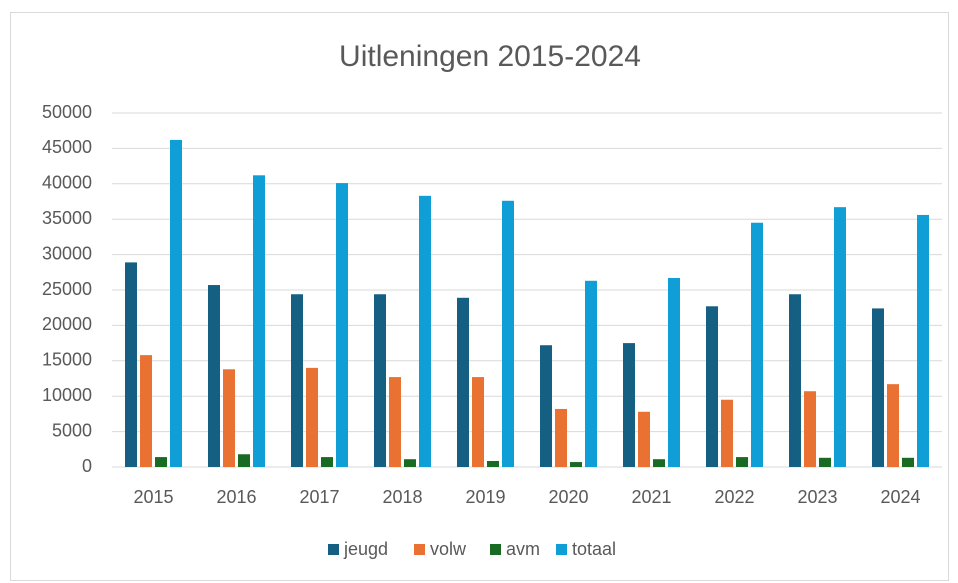 The image size is (958, 583). What do you see at coordinates (67, 289) in the screenshot?
I see `y-tick-label: 25000` at bounding box center [67, 289].